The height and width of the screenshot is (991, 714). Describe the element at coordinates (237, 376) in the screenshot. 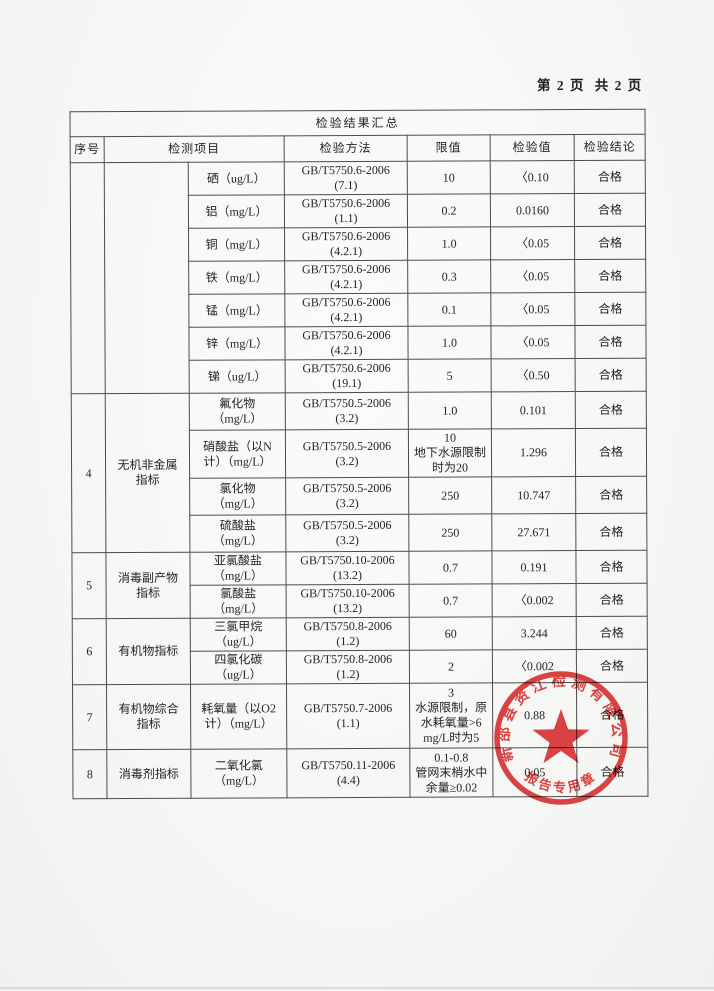

I see `item-cell: 锑（ug/L）` at that location.